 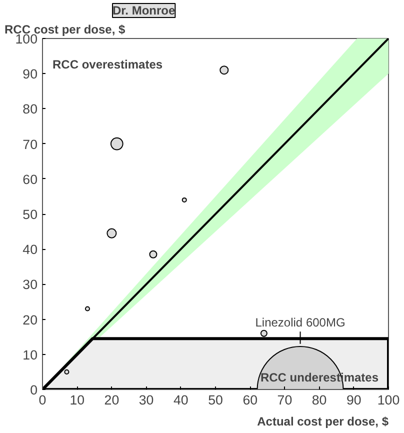 I want to click on y-tick-label: 0, so click(x=34, y=390).